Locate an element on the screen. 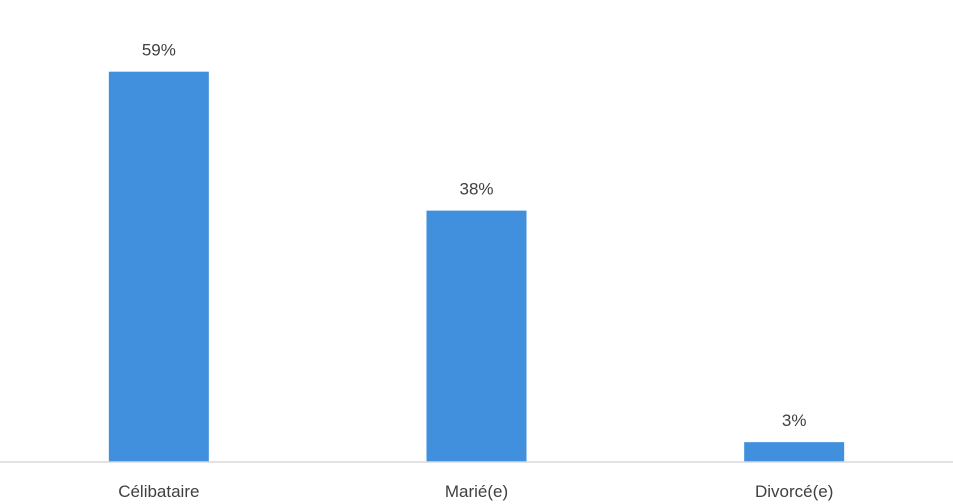  category-label-2: Divorcé(e) is located at coordinates (794, 491).